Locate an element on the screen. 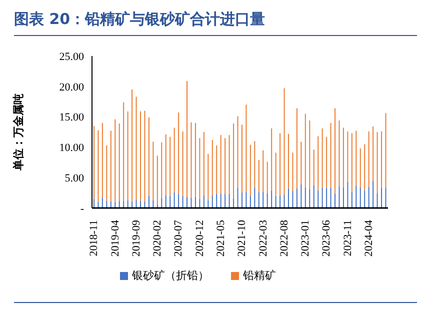 This screenshot has width=433, height=327. y-tick-label: 25.00 is located at coordinates (71, 56).